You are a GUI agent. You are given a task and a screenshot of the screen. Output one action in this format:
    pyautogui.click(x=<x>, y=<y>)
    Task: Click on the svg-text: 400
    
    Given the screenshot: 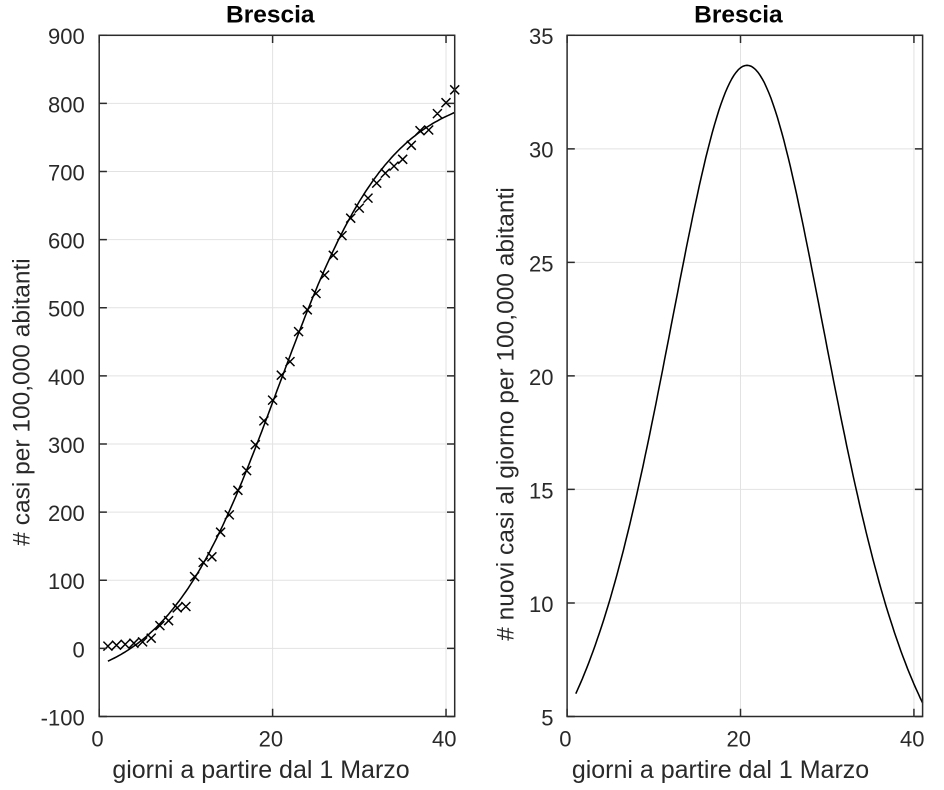 What is the action you would take?
    pyautogui.click(x=66, y=377)
    